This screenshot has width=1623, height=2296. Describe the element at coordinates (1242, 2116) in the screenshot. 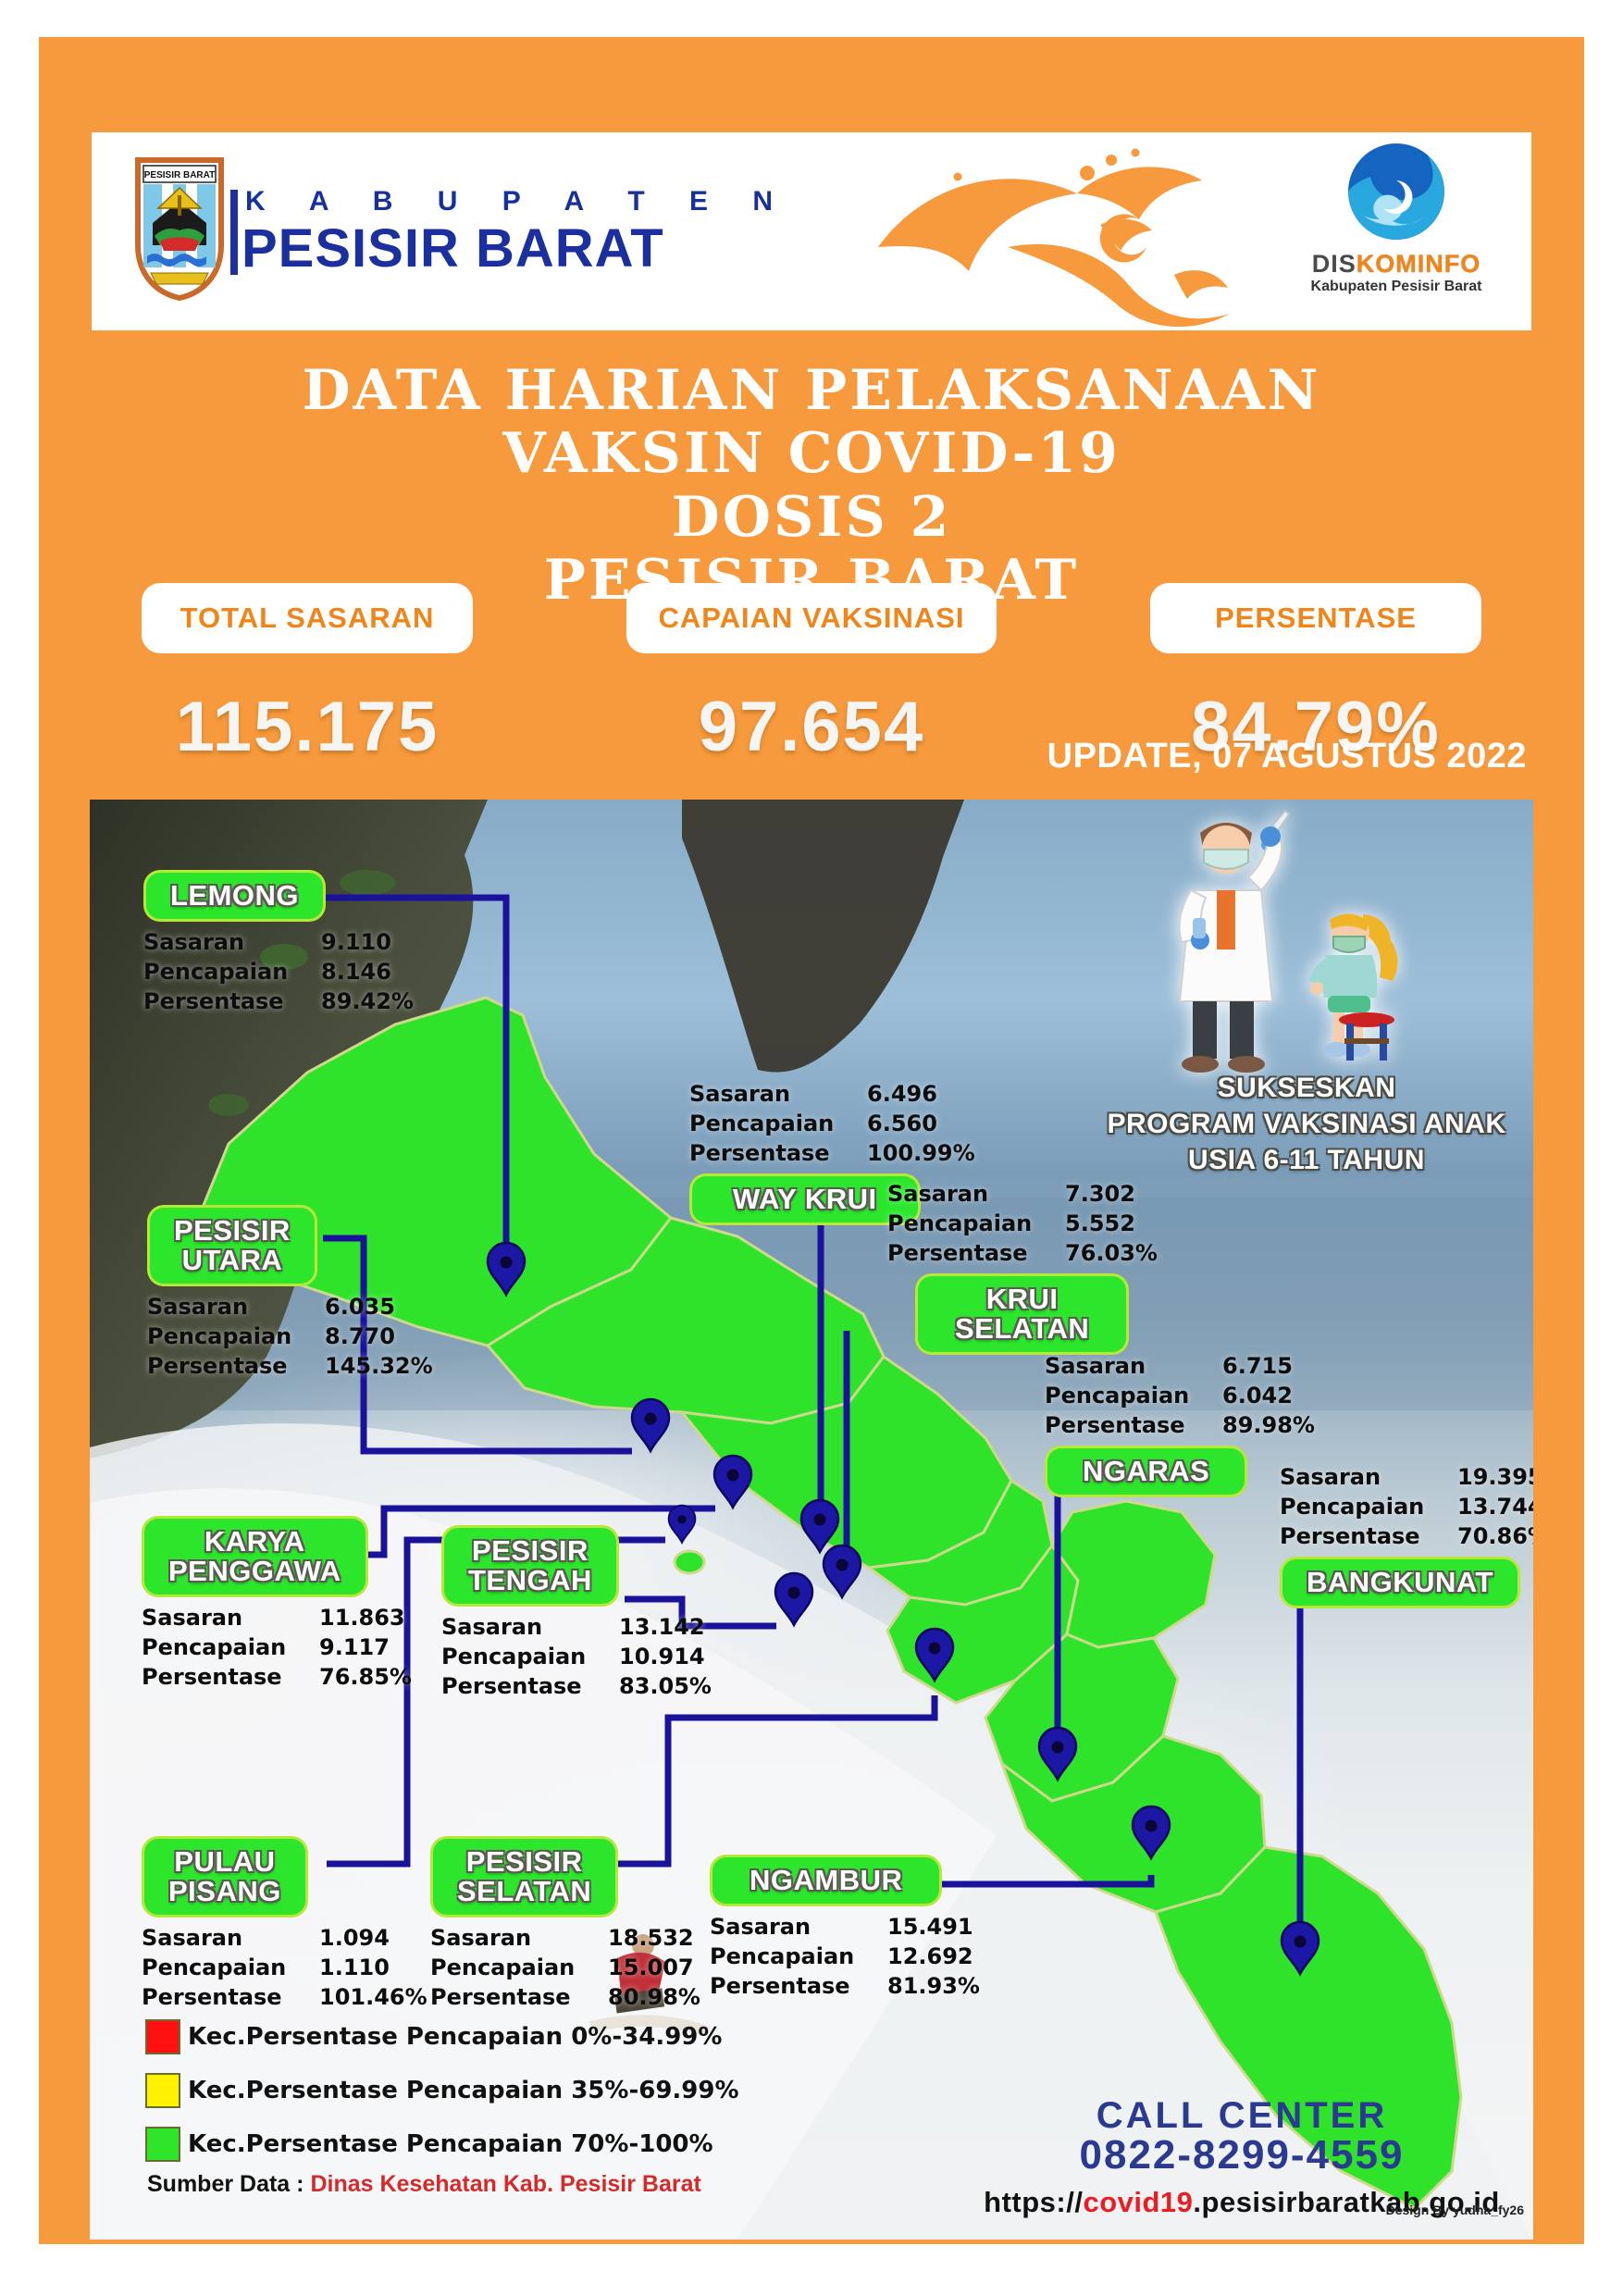

I see `call-center-title: CALL CENTER` at that location.